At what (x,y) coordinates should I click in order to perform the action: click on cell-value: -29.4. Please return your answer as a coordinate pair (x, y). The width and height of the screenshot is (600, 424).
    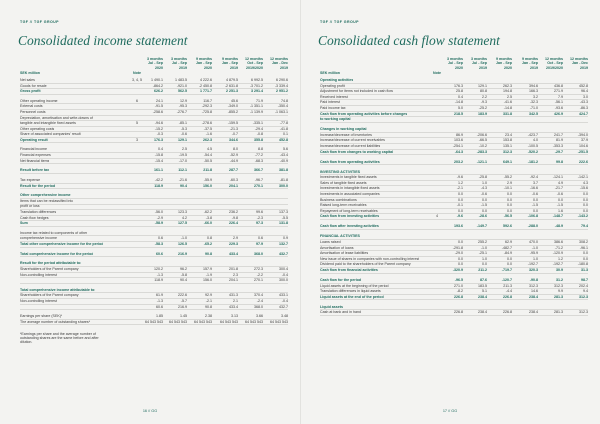
    Looking at the image, I should click on (258, 128).